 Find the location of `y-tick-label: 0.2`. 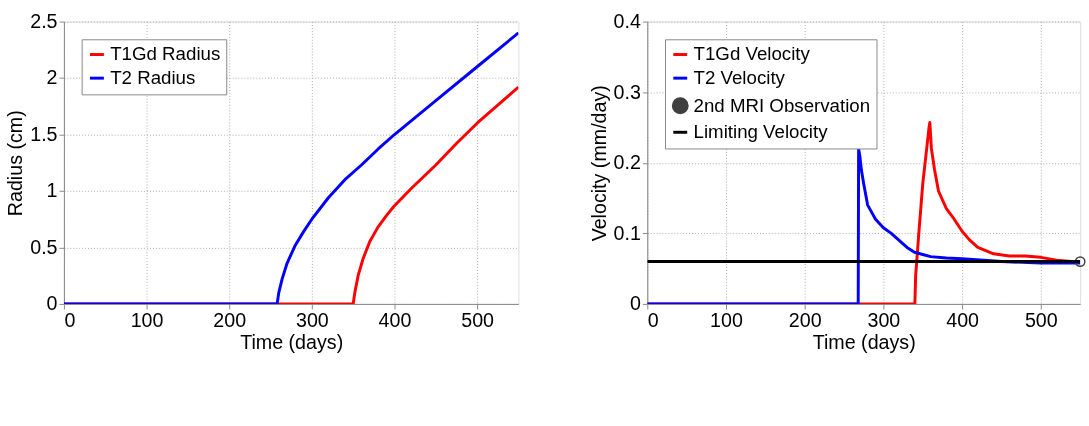

y-tick-label: 0.2 is located at coordinates (627, 162).